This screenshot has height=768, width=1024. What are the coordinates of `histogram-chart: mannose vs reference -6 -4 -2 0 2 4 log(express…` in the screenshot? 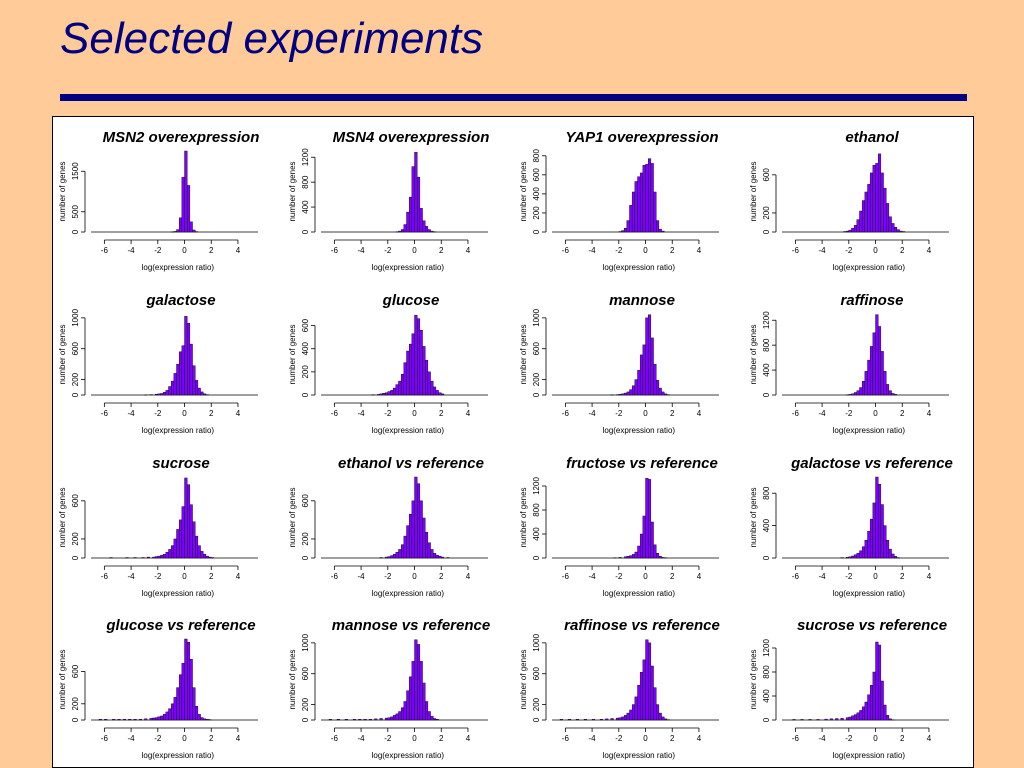 It's located at (389, 688).